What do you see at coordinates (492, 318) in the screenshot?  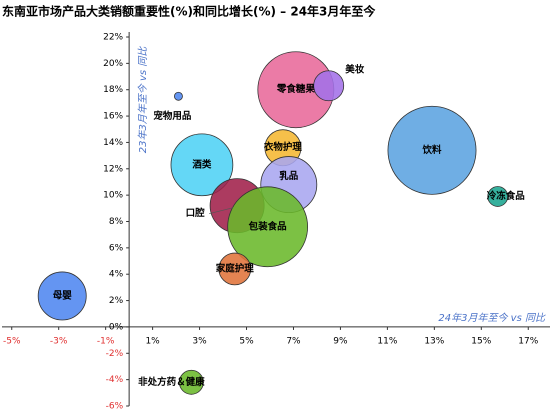 I see `x-axis-label: 24年3月年至今 vs 同比` at bounding box center [492, 318].